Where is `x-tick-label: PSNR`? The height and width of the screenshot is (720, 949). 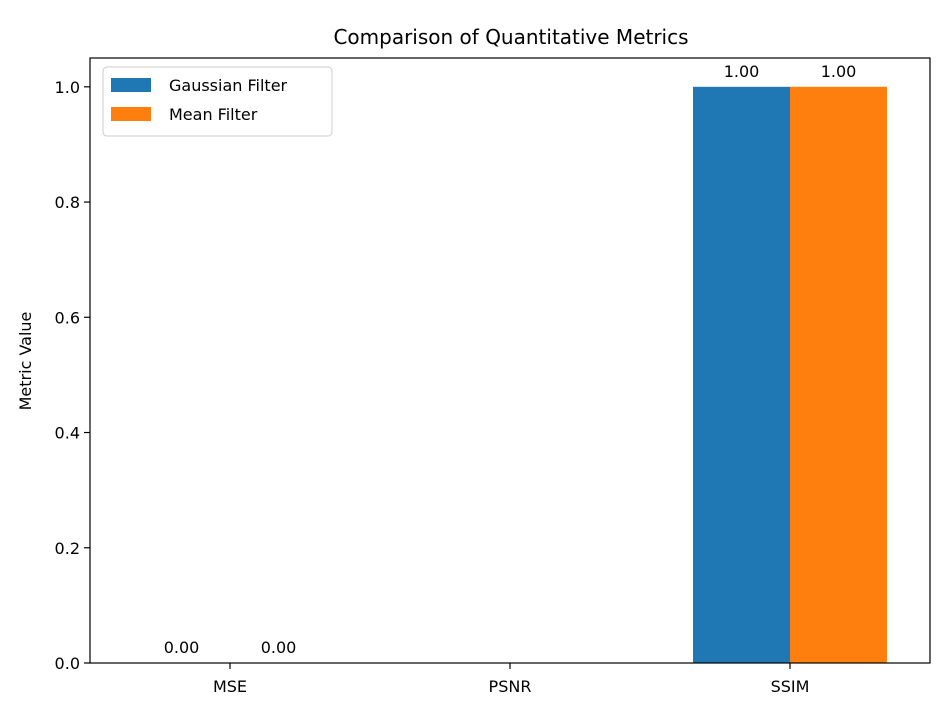 x-tick-label: PSNR is located at coordinates (510, 686).